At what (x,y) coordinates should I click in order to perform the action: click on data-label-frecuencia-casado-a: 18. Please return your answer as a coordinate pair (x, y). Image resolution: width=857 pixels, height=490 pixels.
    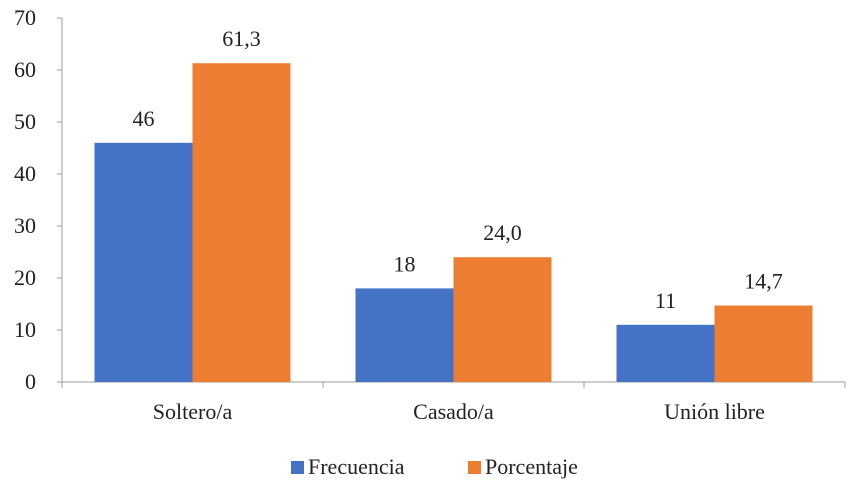
    Looking at the image, I should click on (405, 263).